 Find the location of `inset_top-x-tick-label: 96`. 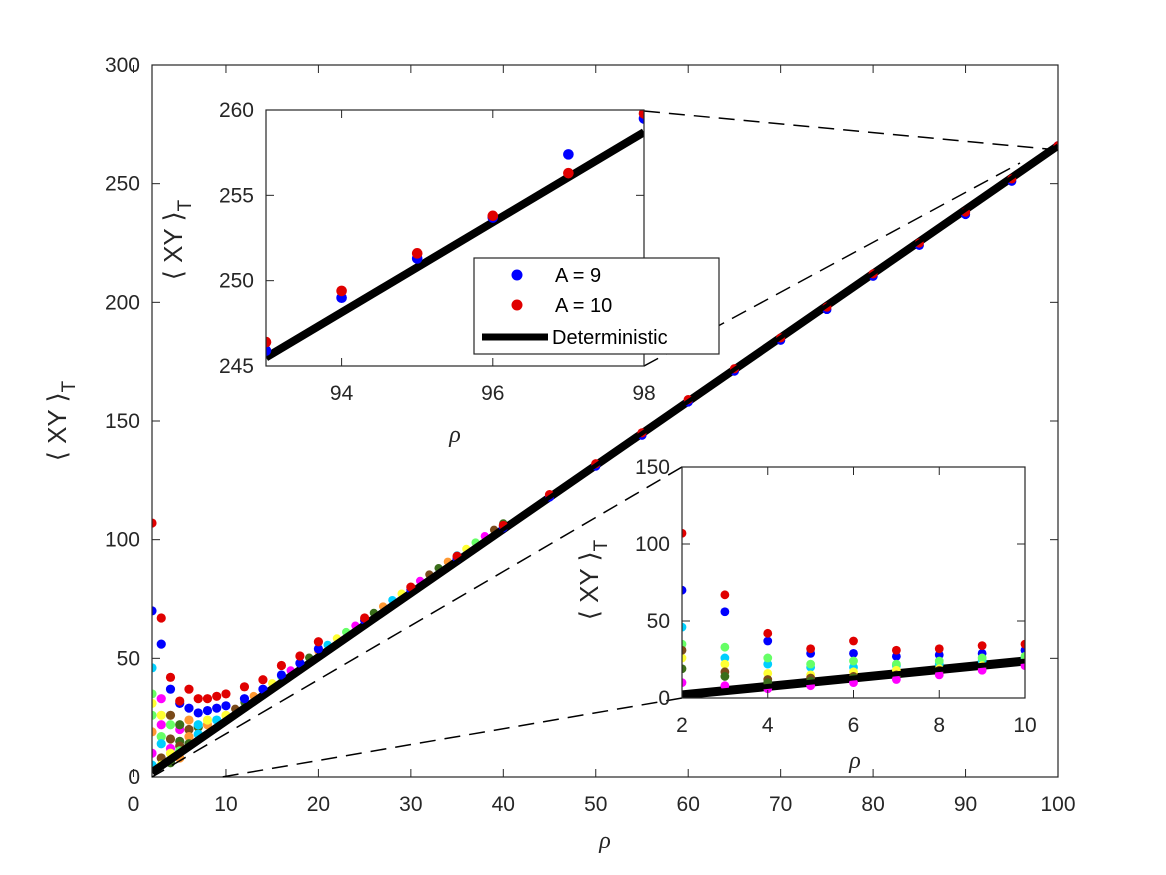

inset_top-x-tick-label: 96 is located at coordinates (492, 393).